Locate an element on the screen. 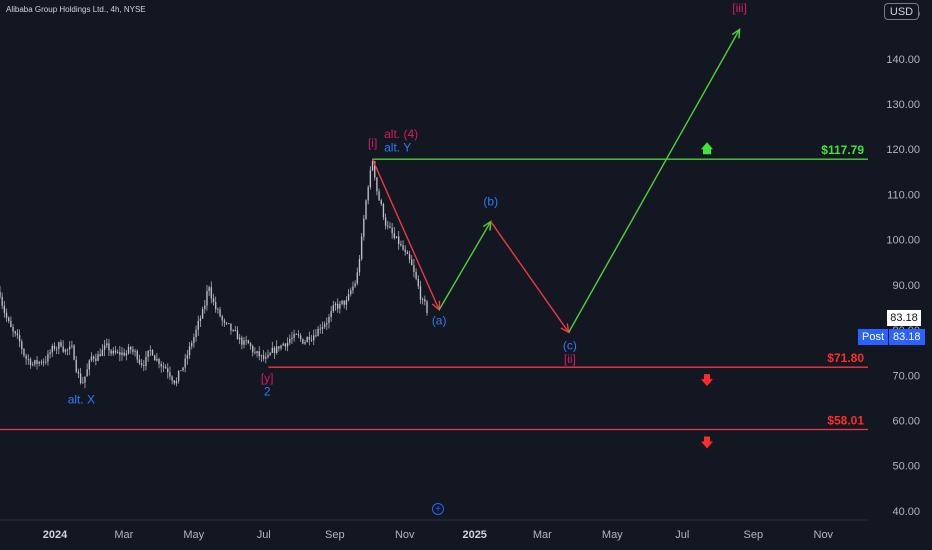 This screenshot has width=932, height=550. wave-label: 2 is located at coordinates (267, 392).